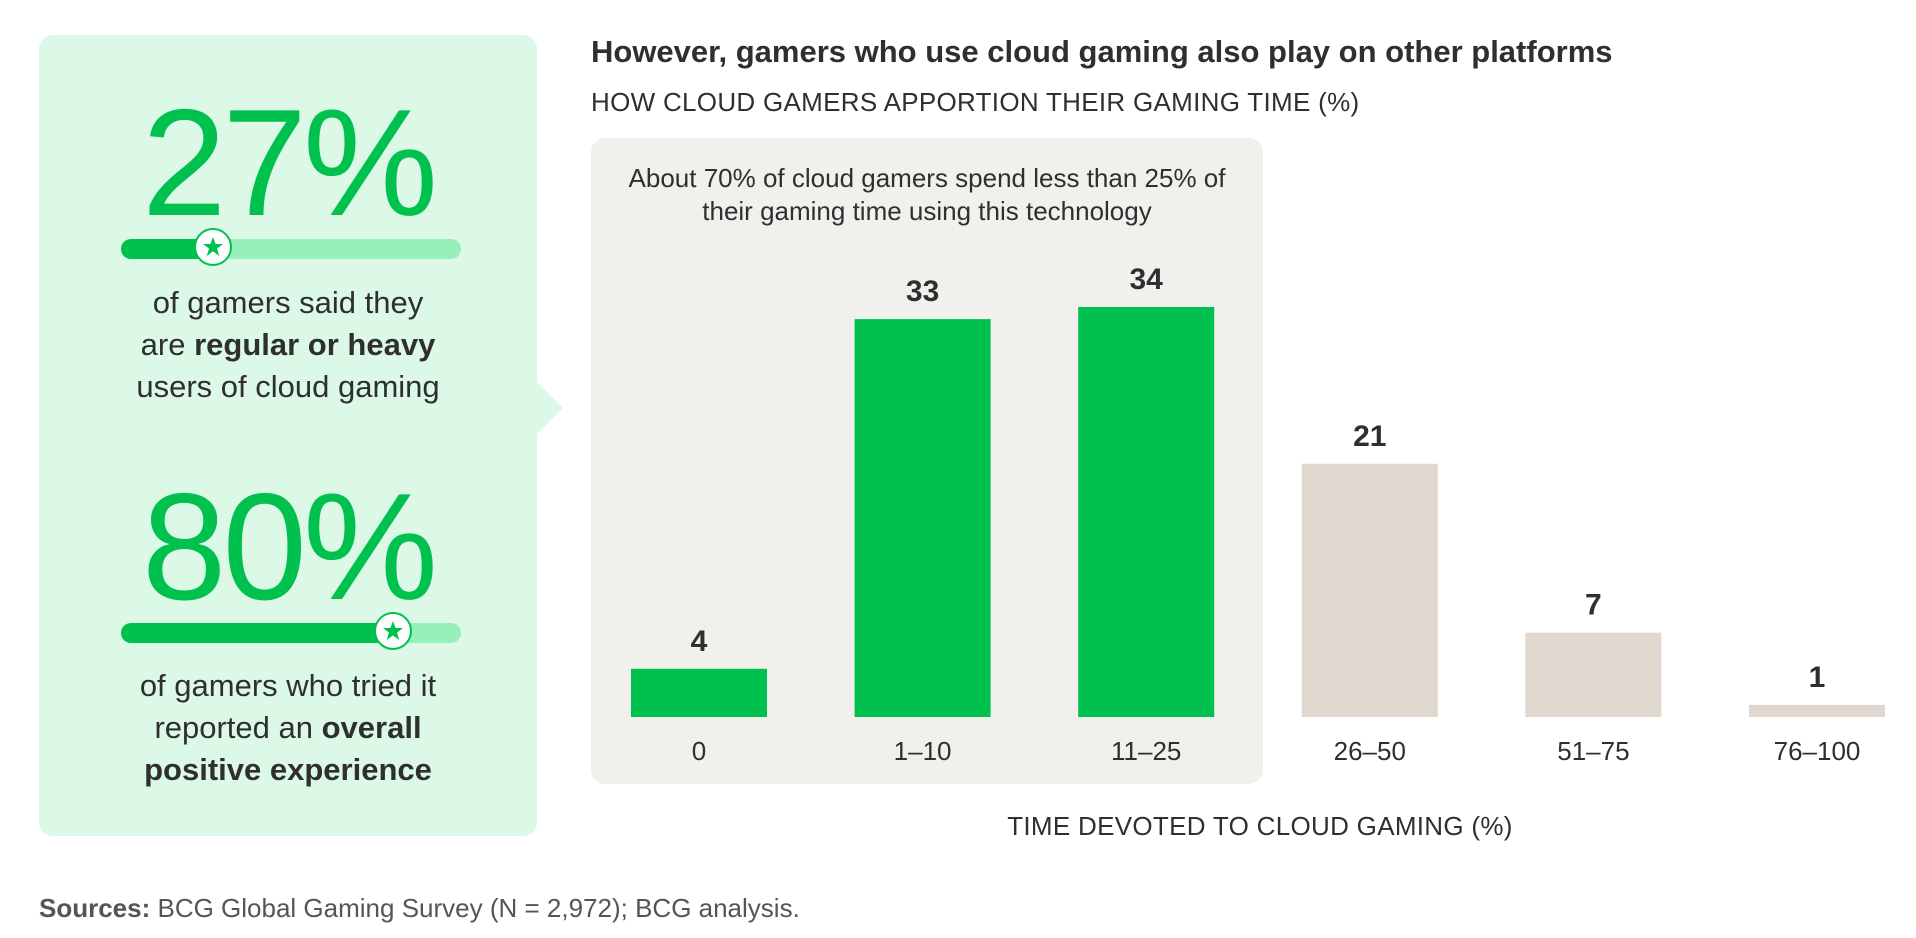 This screenshot has width=1916, height=938. What do you see at coordinates (1147, 279) in the screenshot?
I see `data-label-2: 34` at bounding box center [1147, 279].